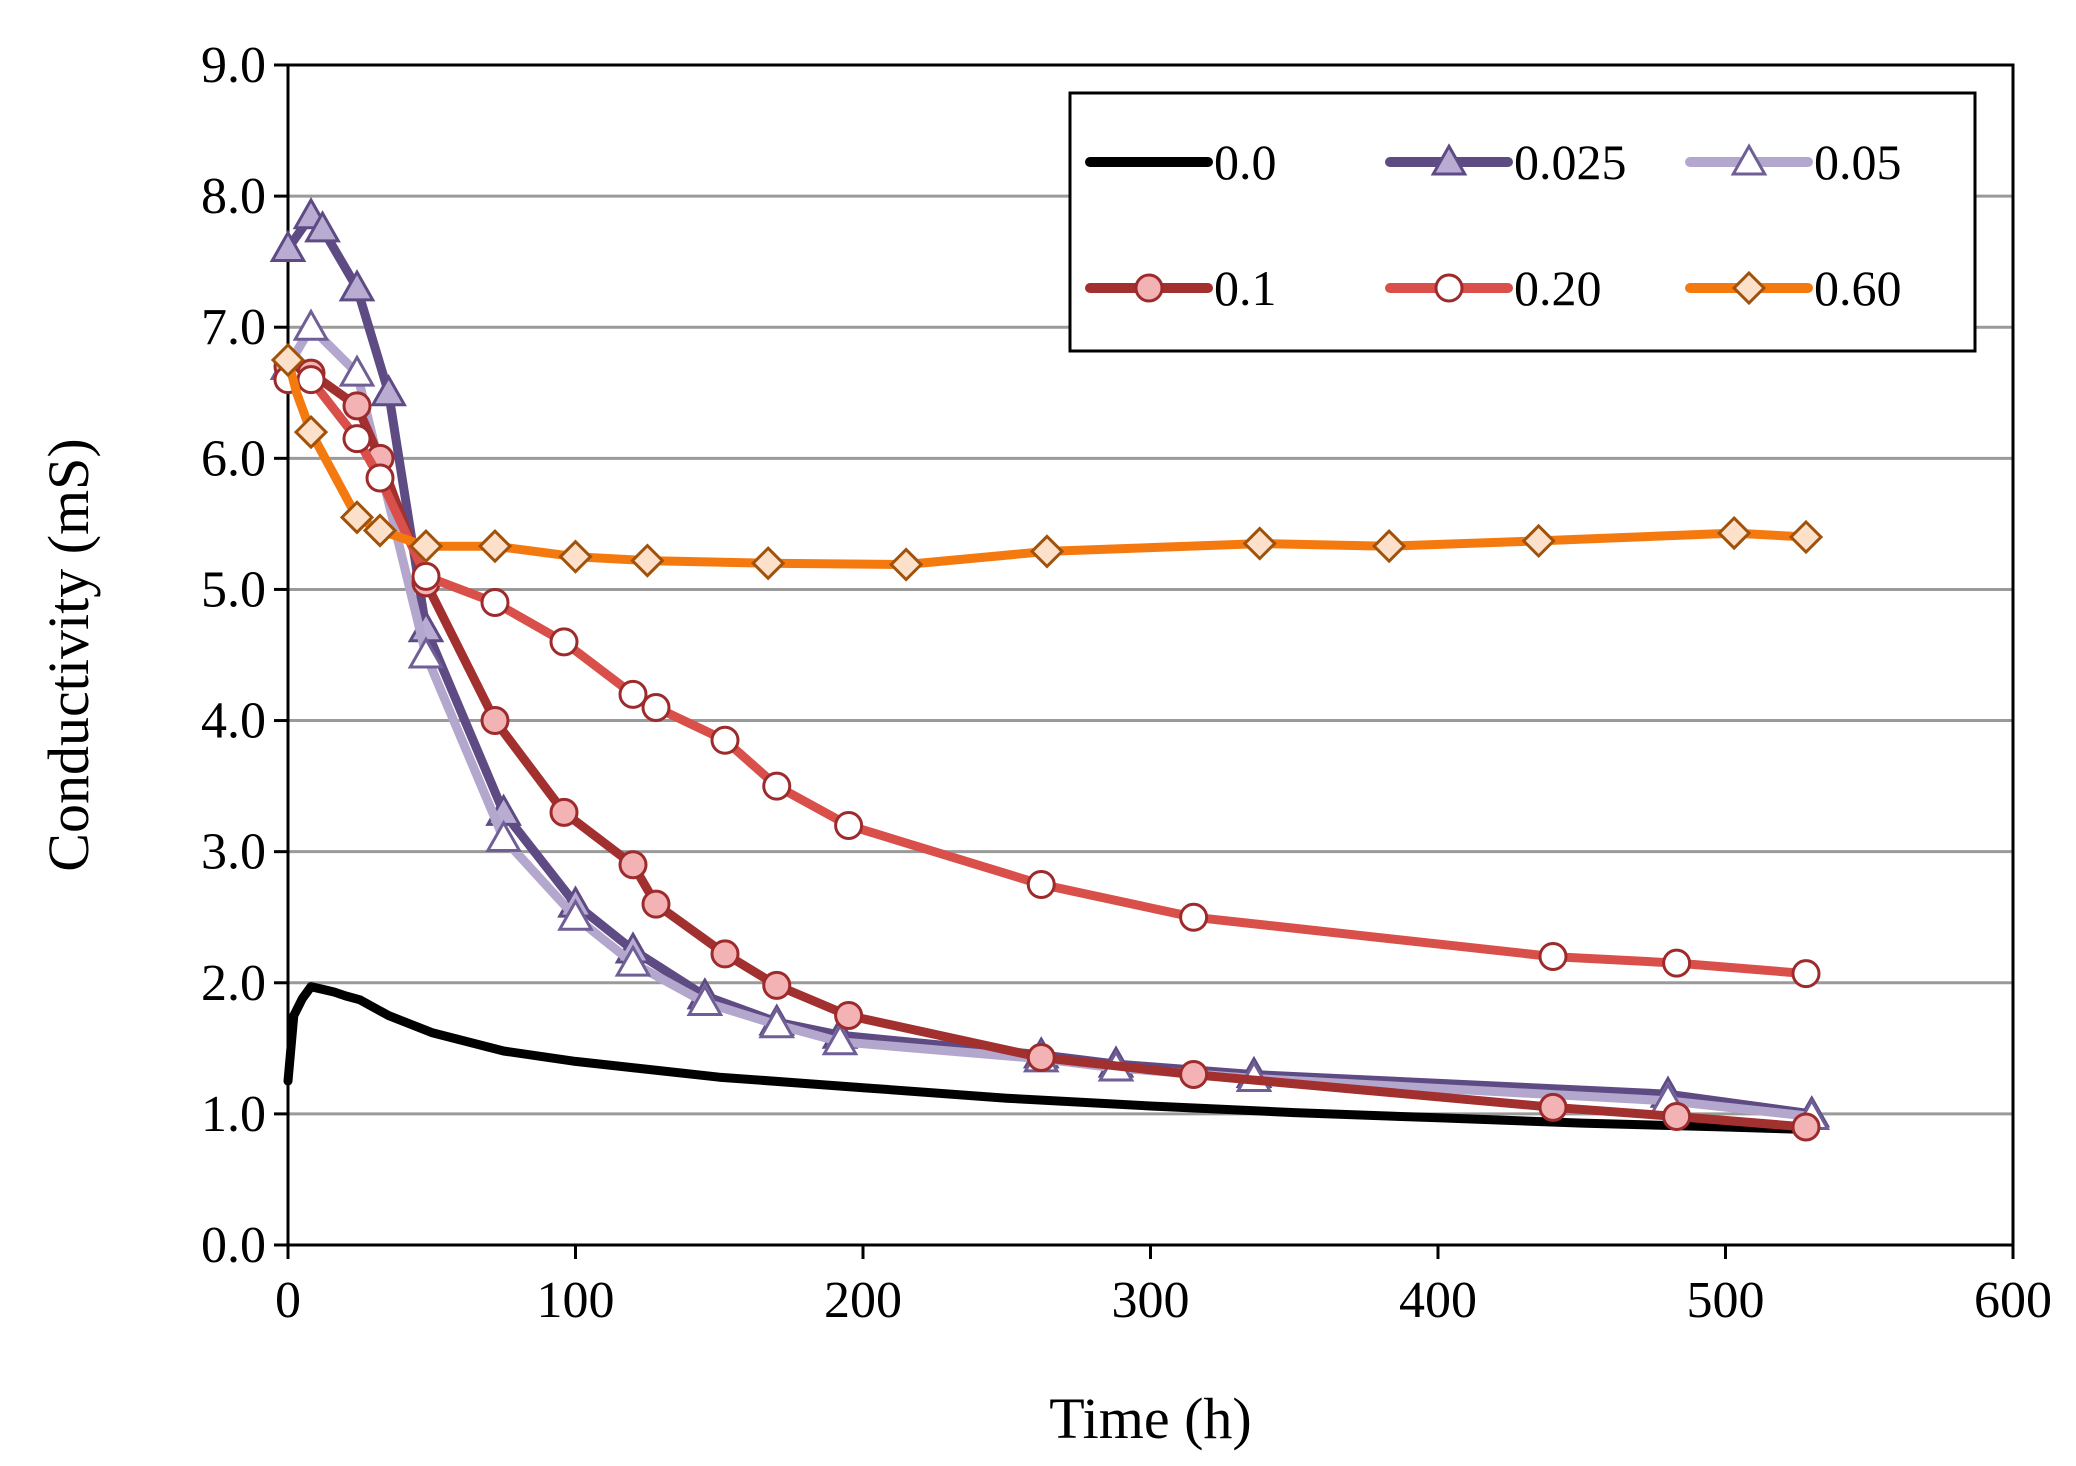 The image size is (2076, 1466). What do you see at coordinates (1150, 1418) in the screenshot?
I see `x-axis-title: Time (h)` at bounding box center [1150, 1418].